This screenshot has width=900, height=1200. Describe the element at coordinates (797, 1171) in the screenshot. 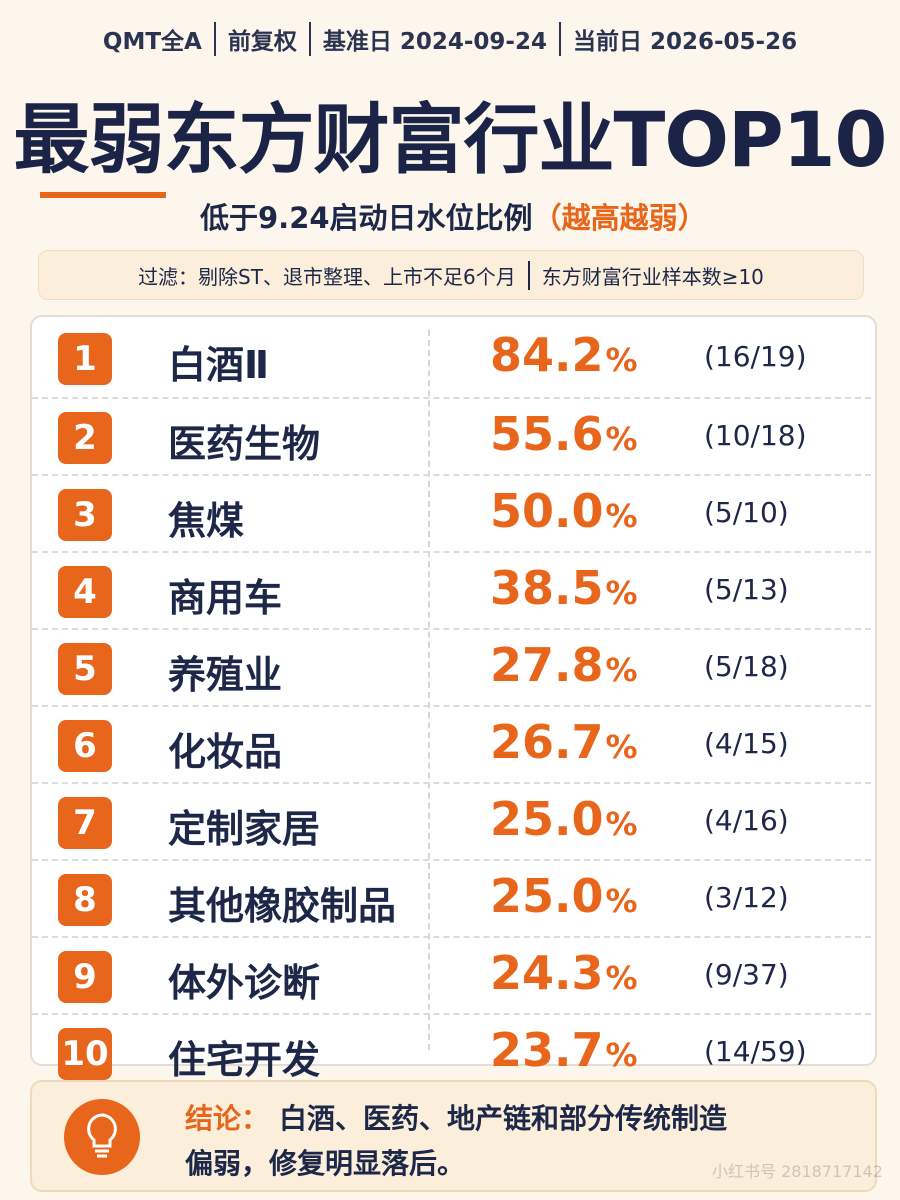

I see `watermark: 小红书号 2818717142` at that location.